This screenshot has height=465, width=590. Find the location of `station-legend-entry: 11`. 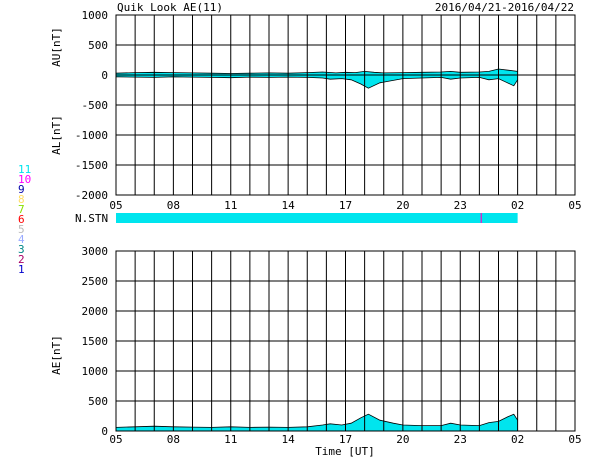

station-legend-entry: 11 is located at coordinates (24, 169).